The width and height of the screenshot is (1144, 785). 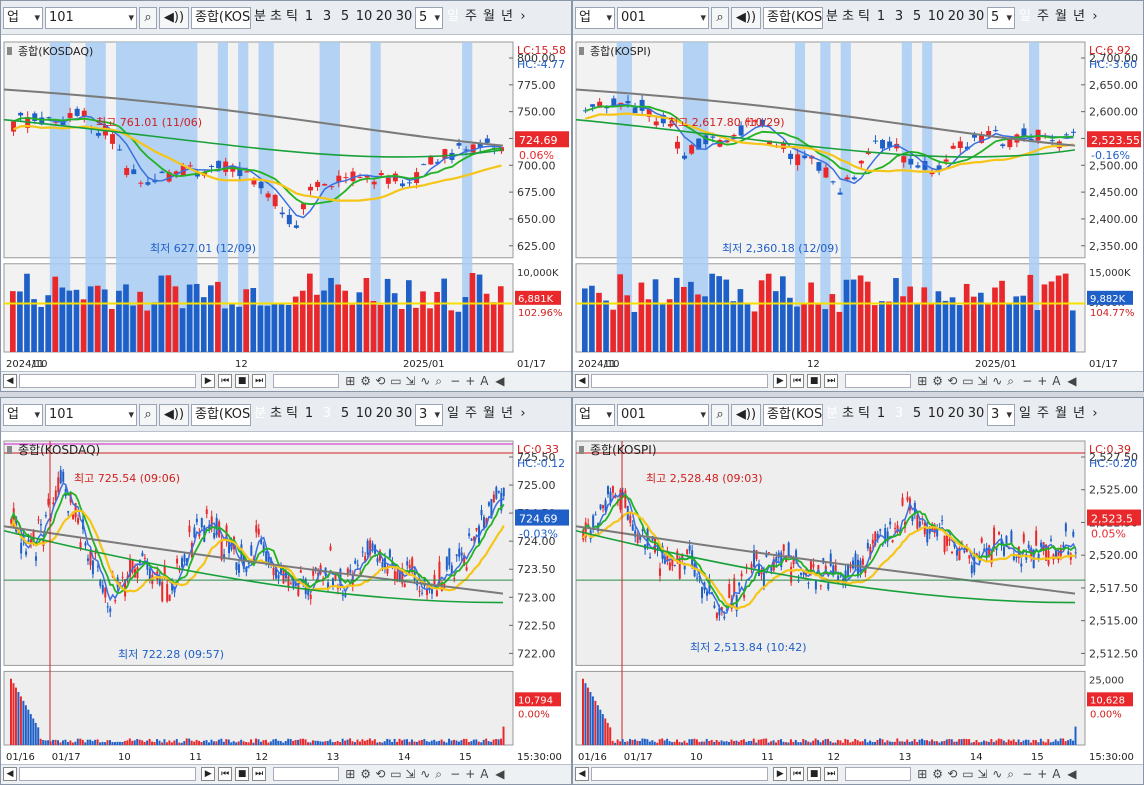 What do you see at coordinates (1001, 18) in the screenshot?
I see `period-input: 5` at bounding box center [1001, 18].